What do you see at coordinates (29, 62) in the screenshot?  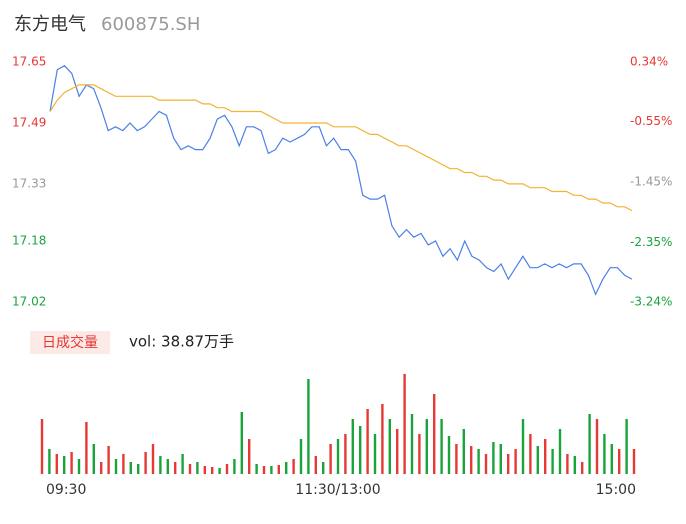 I see `y-tick-label: 17.65` at bounding box center [29, 62].